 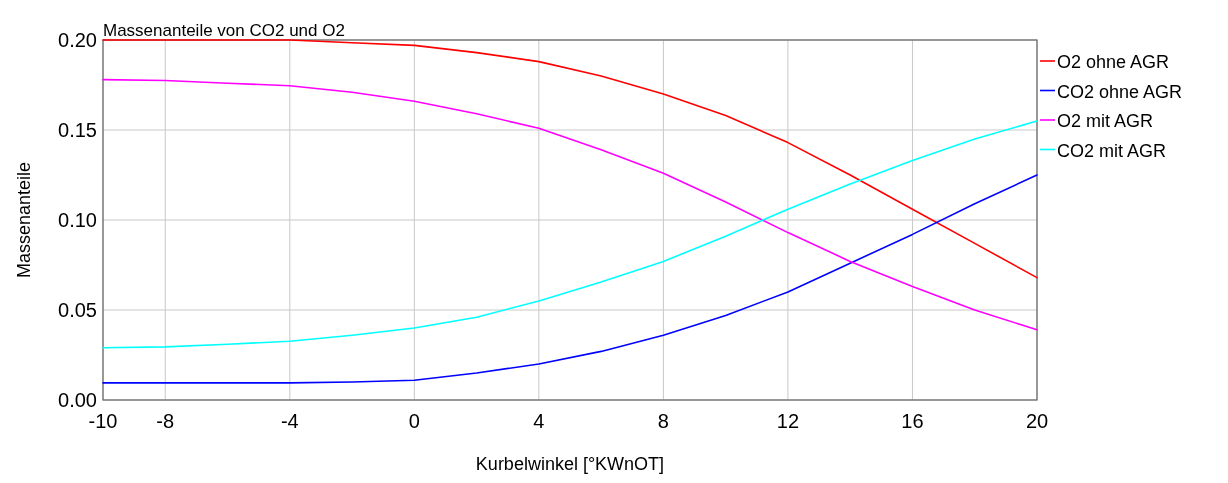 What do you see at coordinates (912, 421) in the screenshot?
I see `x-tick-label: 16` at bounding box center [912, 421].